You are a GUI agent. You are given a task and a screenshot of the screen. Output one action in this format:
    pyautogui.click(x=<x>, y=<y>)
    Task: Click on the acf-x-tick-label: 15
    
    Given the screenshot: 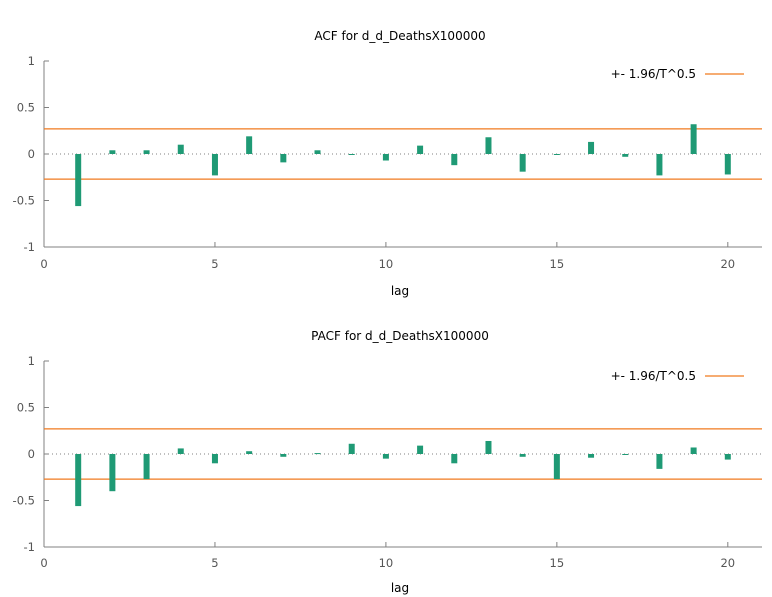 What is the action you would take?
    pyautogui.click(x=557, y=264)
    